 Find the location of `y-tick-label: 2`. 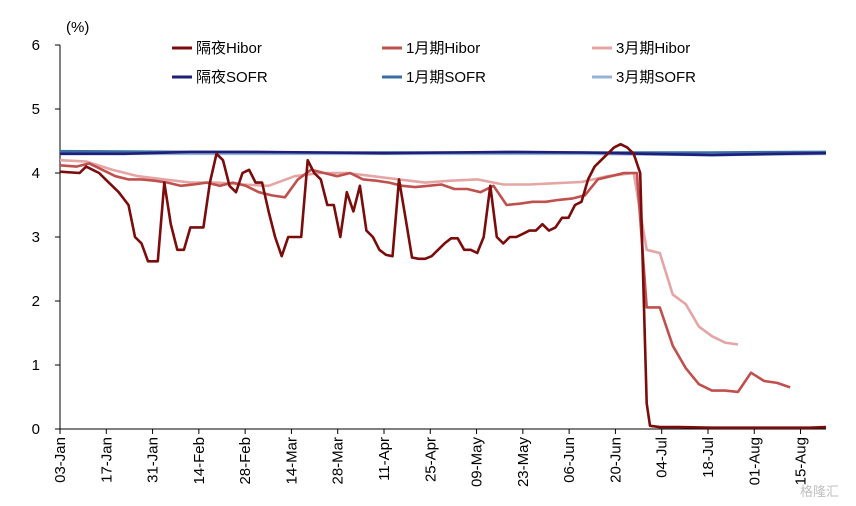

y-tick-label: 2 is located at coordinates (36, 301).